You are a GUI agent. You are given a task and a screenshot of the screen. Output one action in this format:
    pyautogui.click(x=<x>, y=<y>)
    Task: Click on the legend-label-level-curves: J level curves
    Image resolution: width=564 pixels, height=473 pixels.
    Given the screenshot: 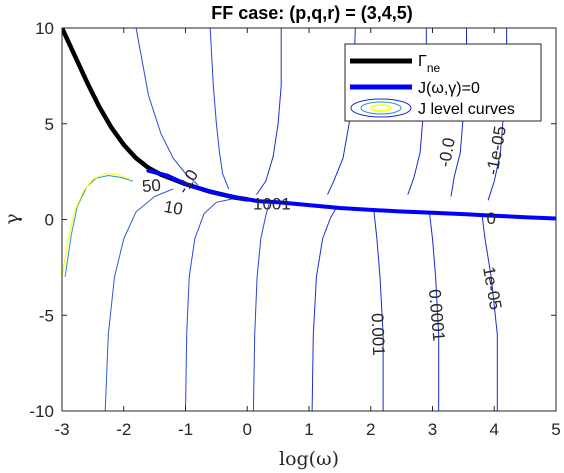 What is the action you would take?
    pyautogui.click(x=466, y=109)
    